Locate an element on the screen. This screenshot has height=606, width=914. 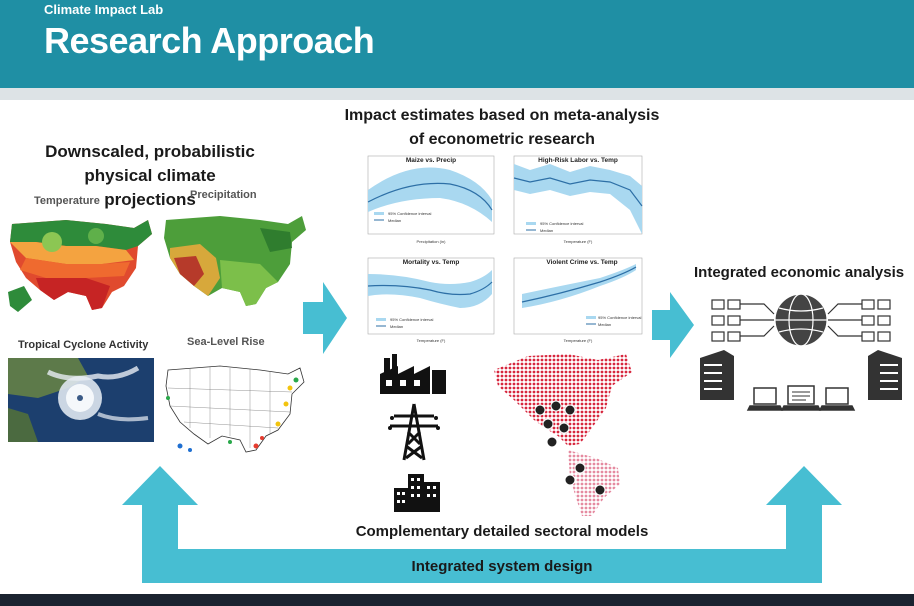
network-illustration is located at coordinates (801, 352).